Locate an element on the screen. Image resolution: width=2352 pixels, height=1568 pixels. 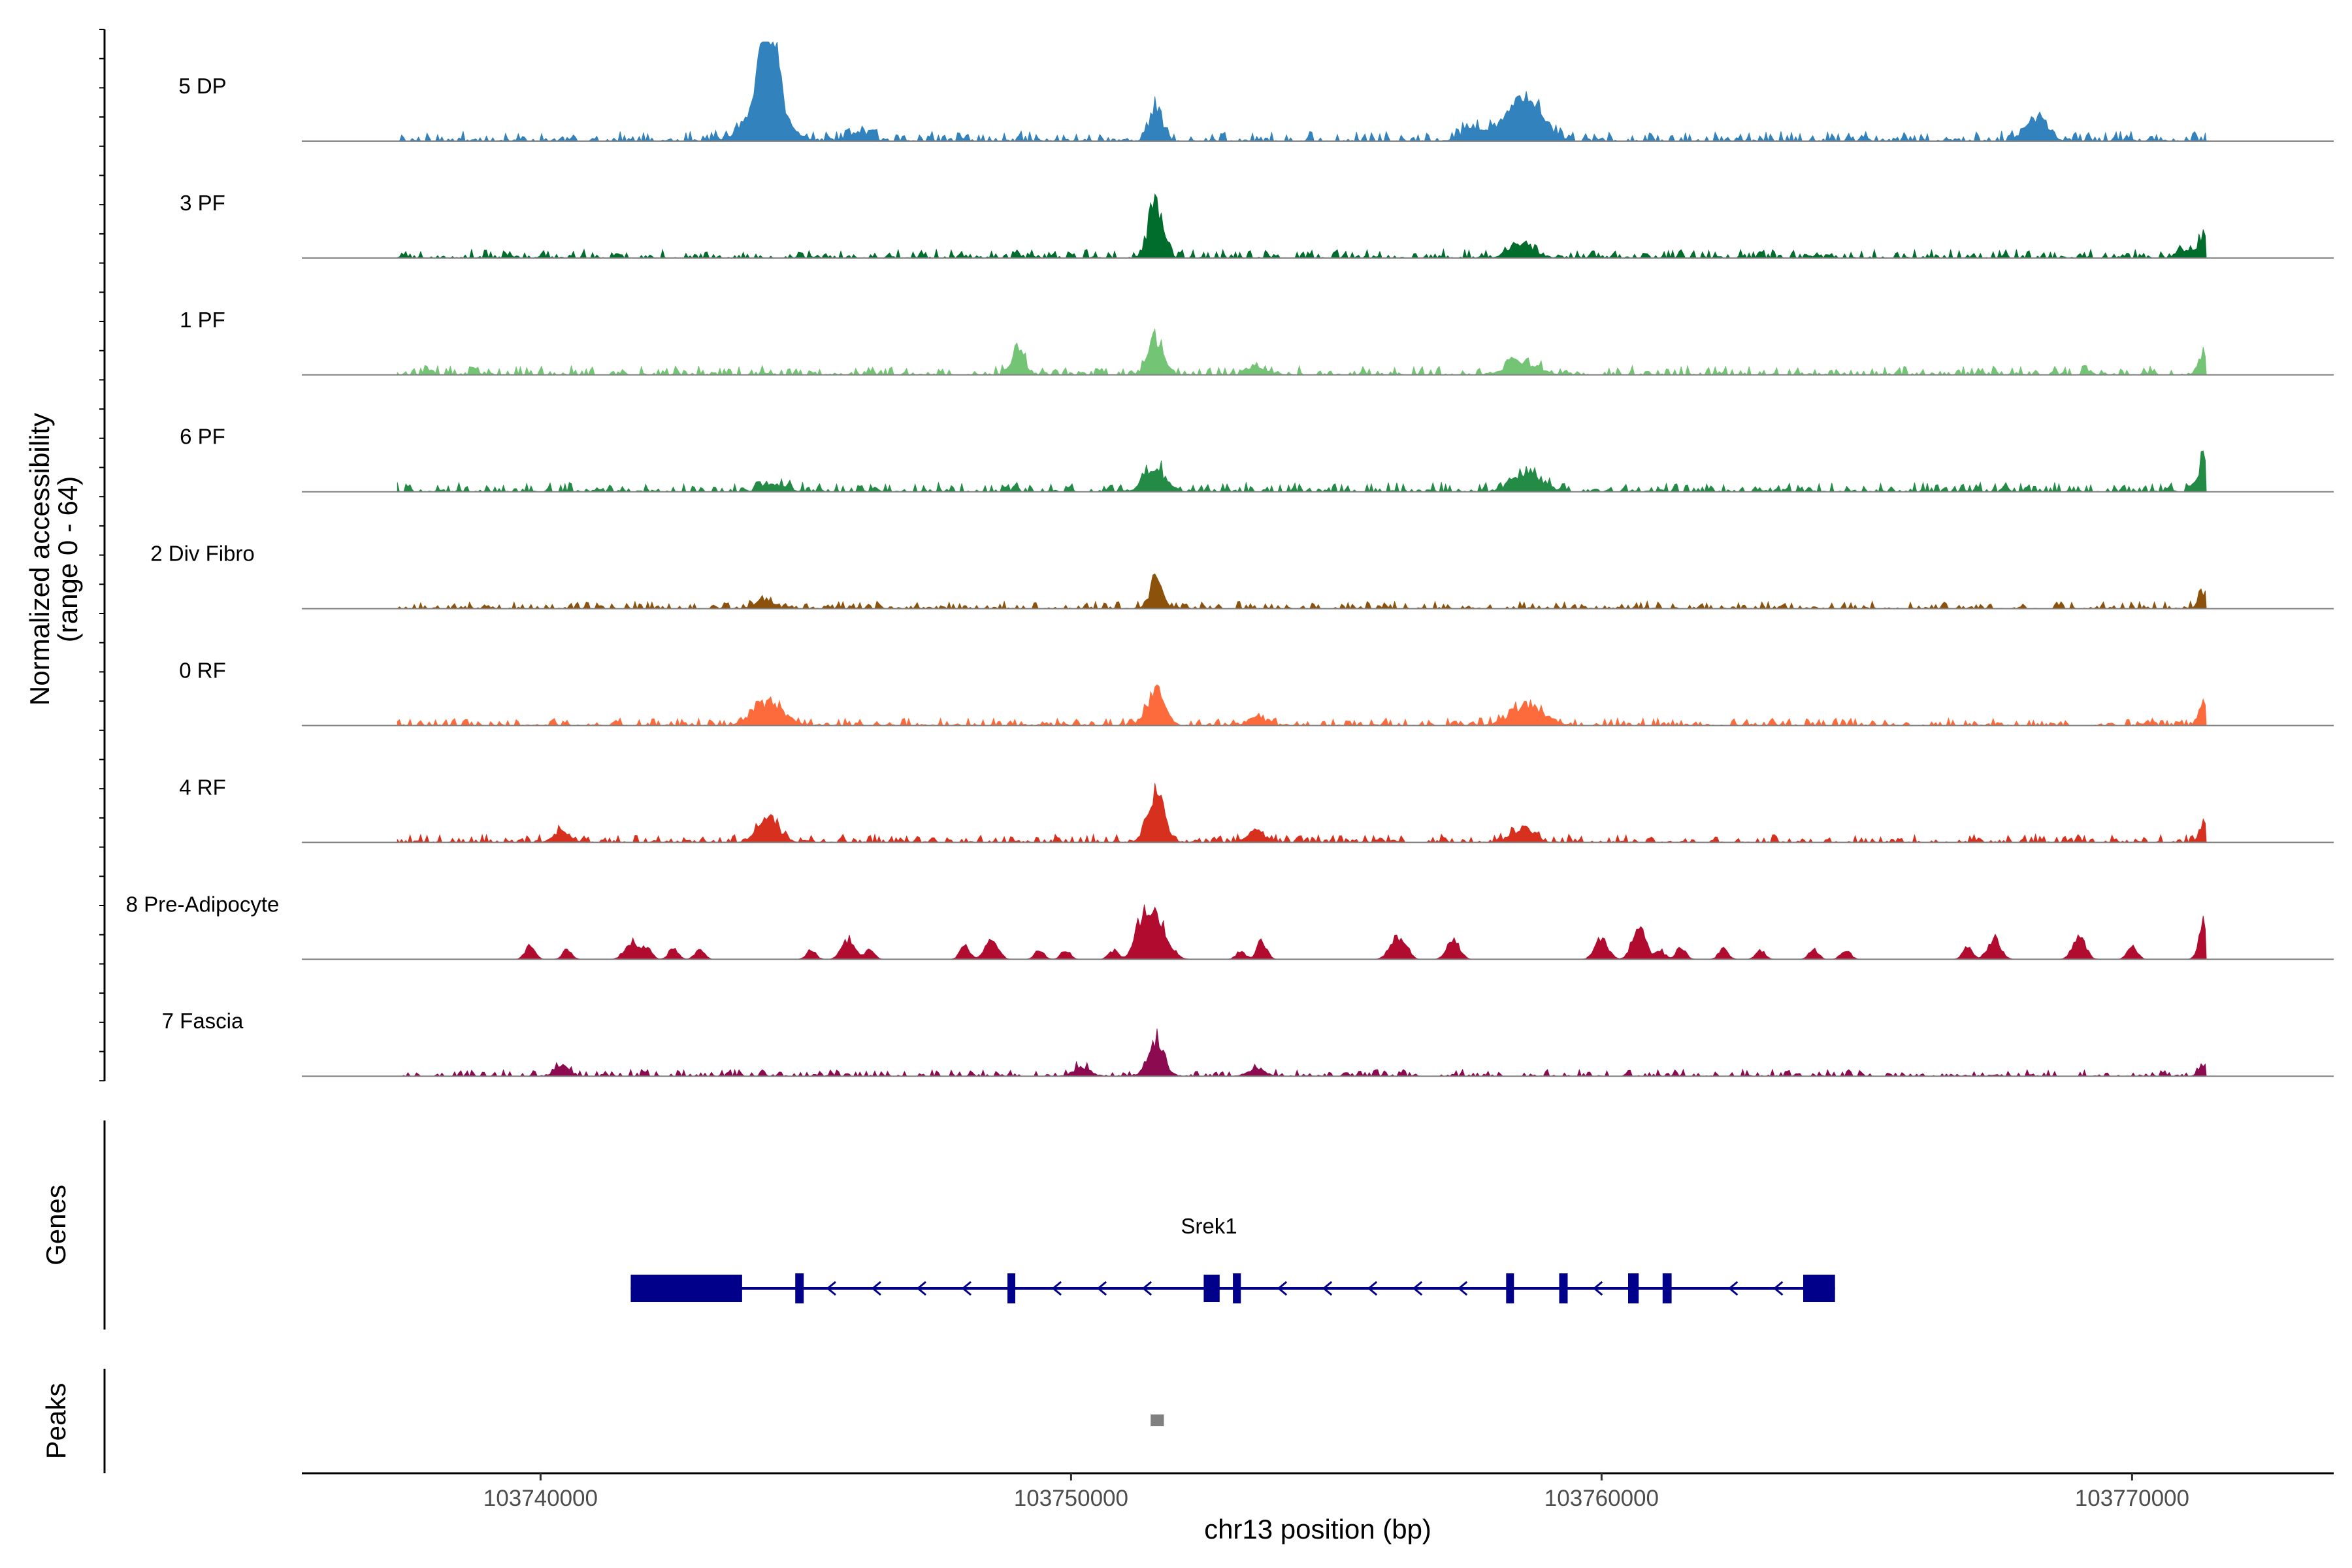
coverage-y-ticks is located at coordinates (102, 555).